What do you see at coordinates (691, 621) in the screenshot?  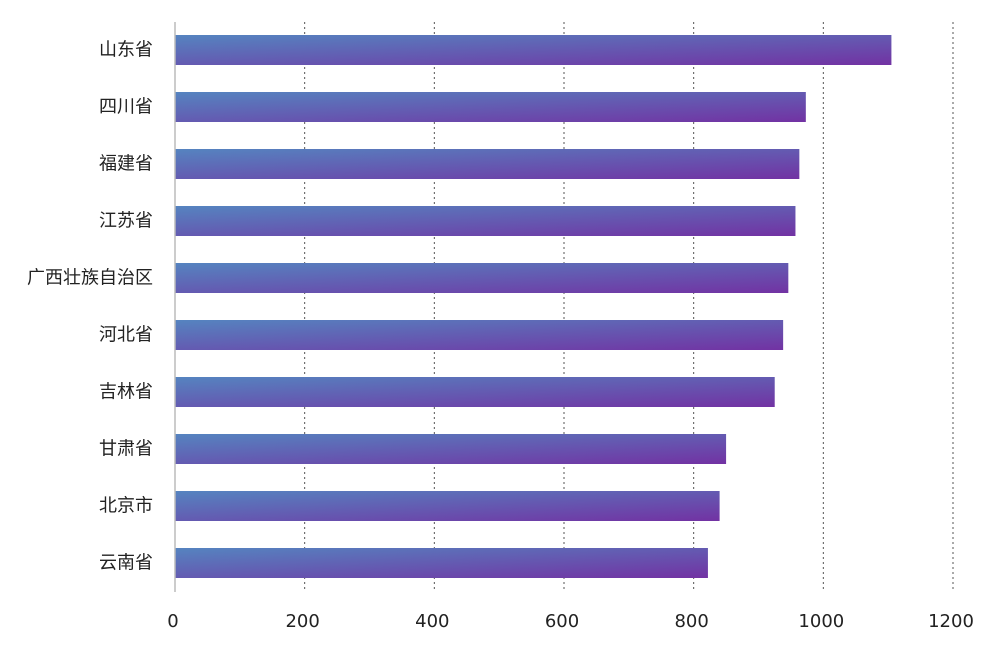 I see `x-tick-label: 800` at bounding box center [691, 621].